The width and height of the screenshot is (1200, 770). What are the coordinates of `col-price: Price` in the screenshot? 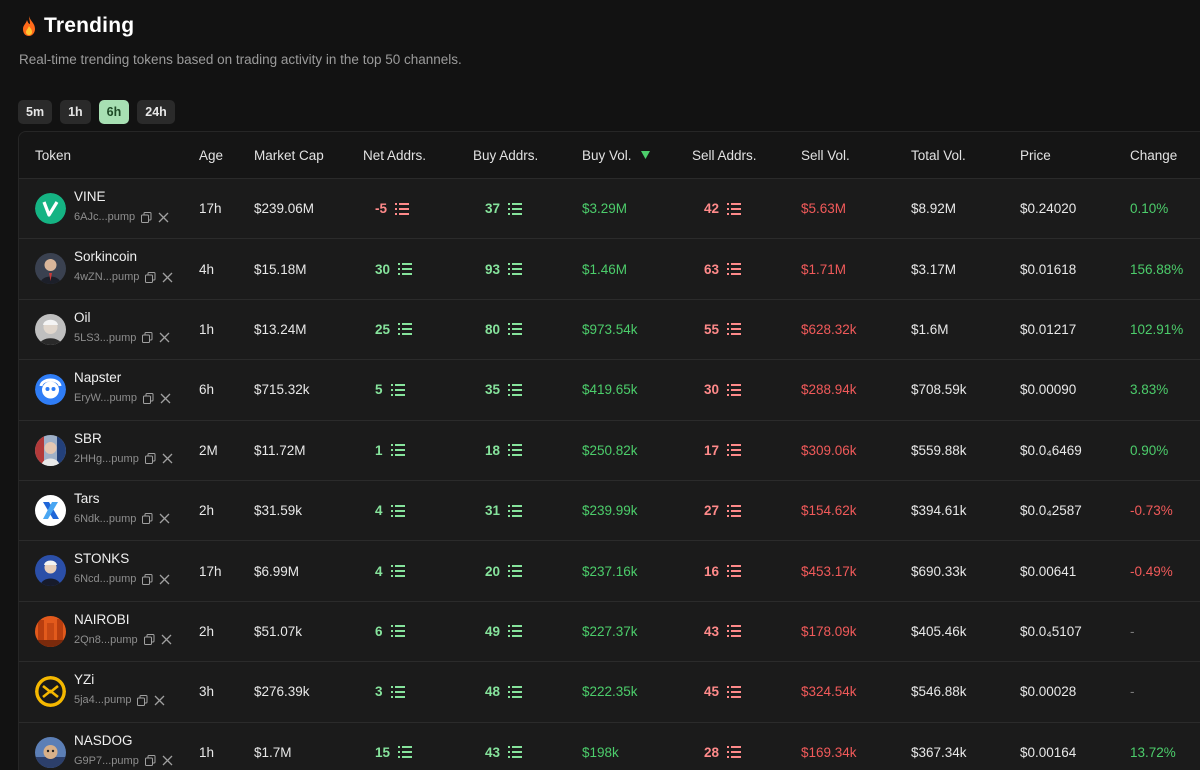 It's located at (1035, 155).